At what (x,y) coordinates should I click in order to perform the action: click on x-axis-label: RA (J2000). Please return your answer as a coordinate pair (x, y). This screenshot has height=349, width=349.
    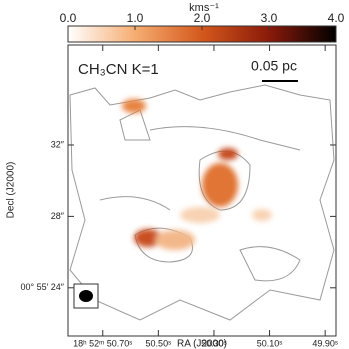
    Looking at the image, I should click on (202, 344).